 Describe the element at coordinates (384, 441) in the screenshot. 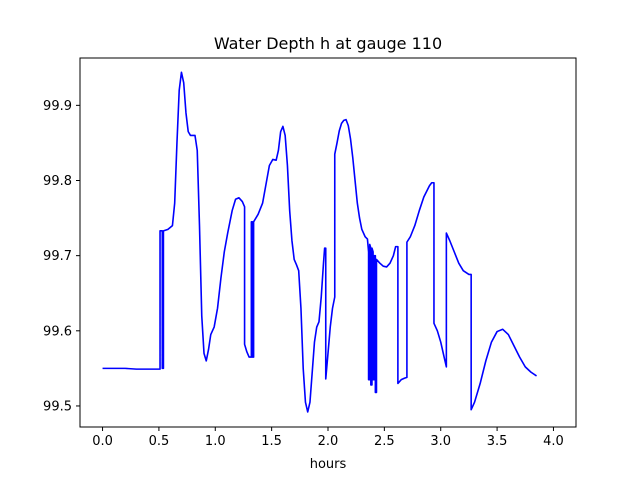

I see `x-tick-label: 2.5` at that location.